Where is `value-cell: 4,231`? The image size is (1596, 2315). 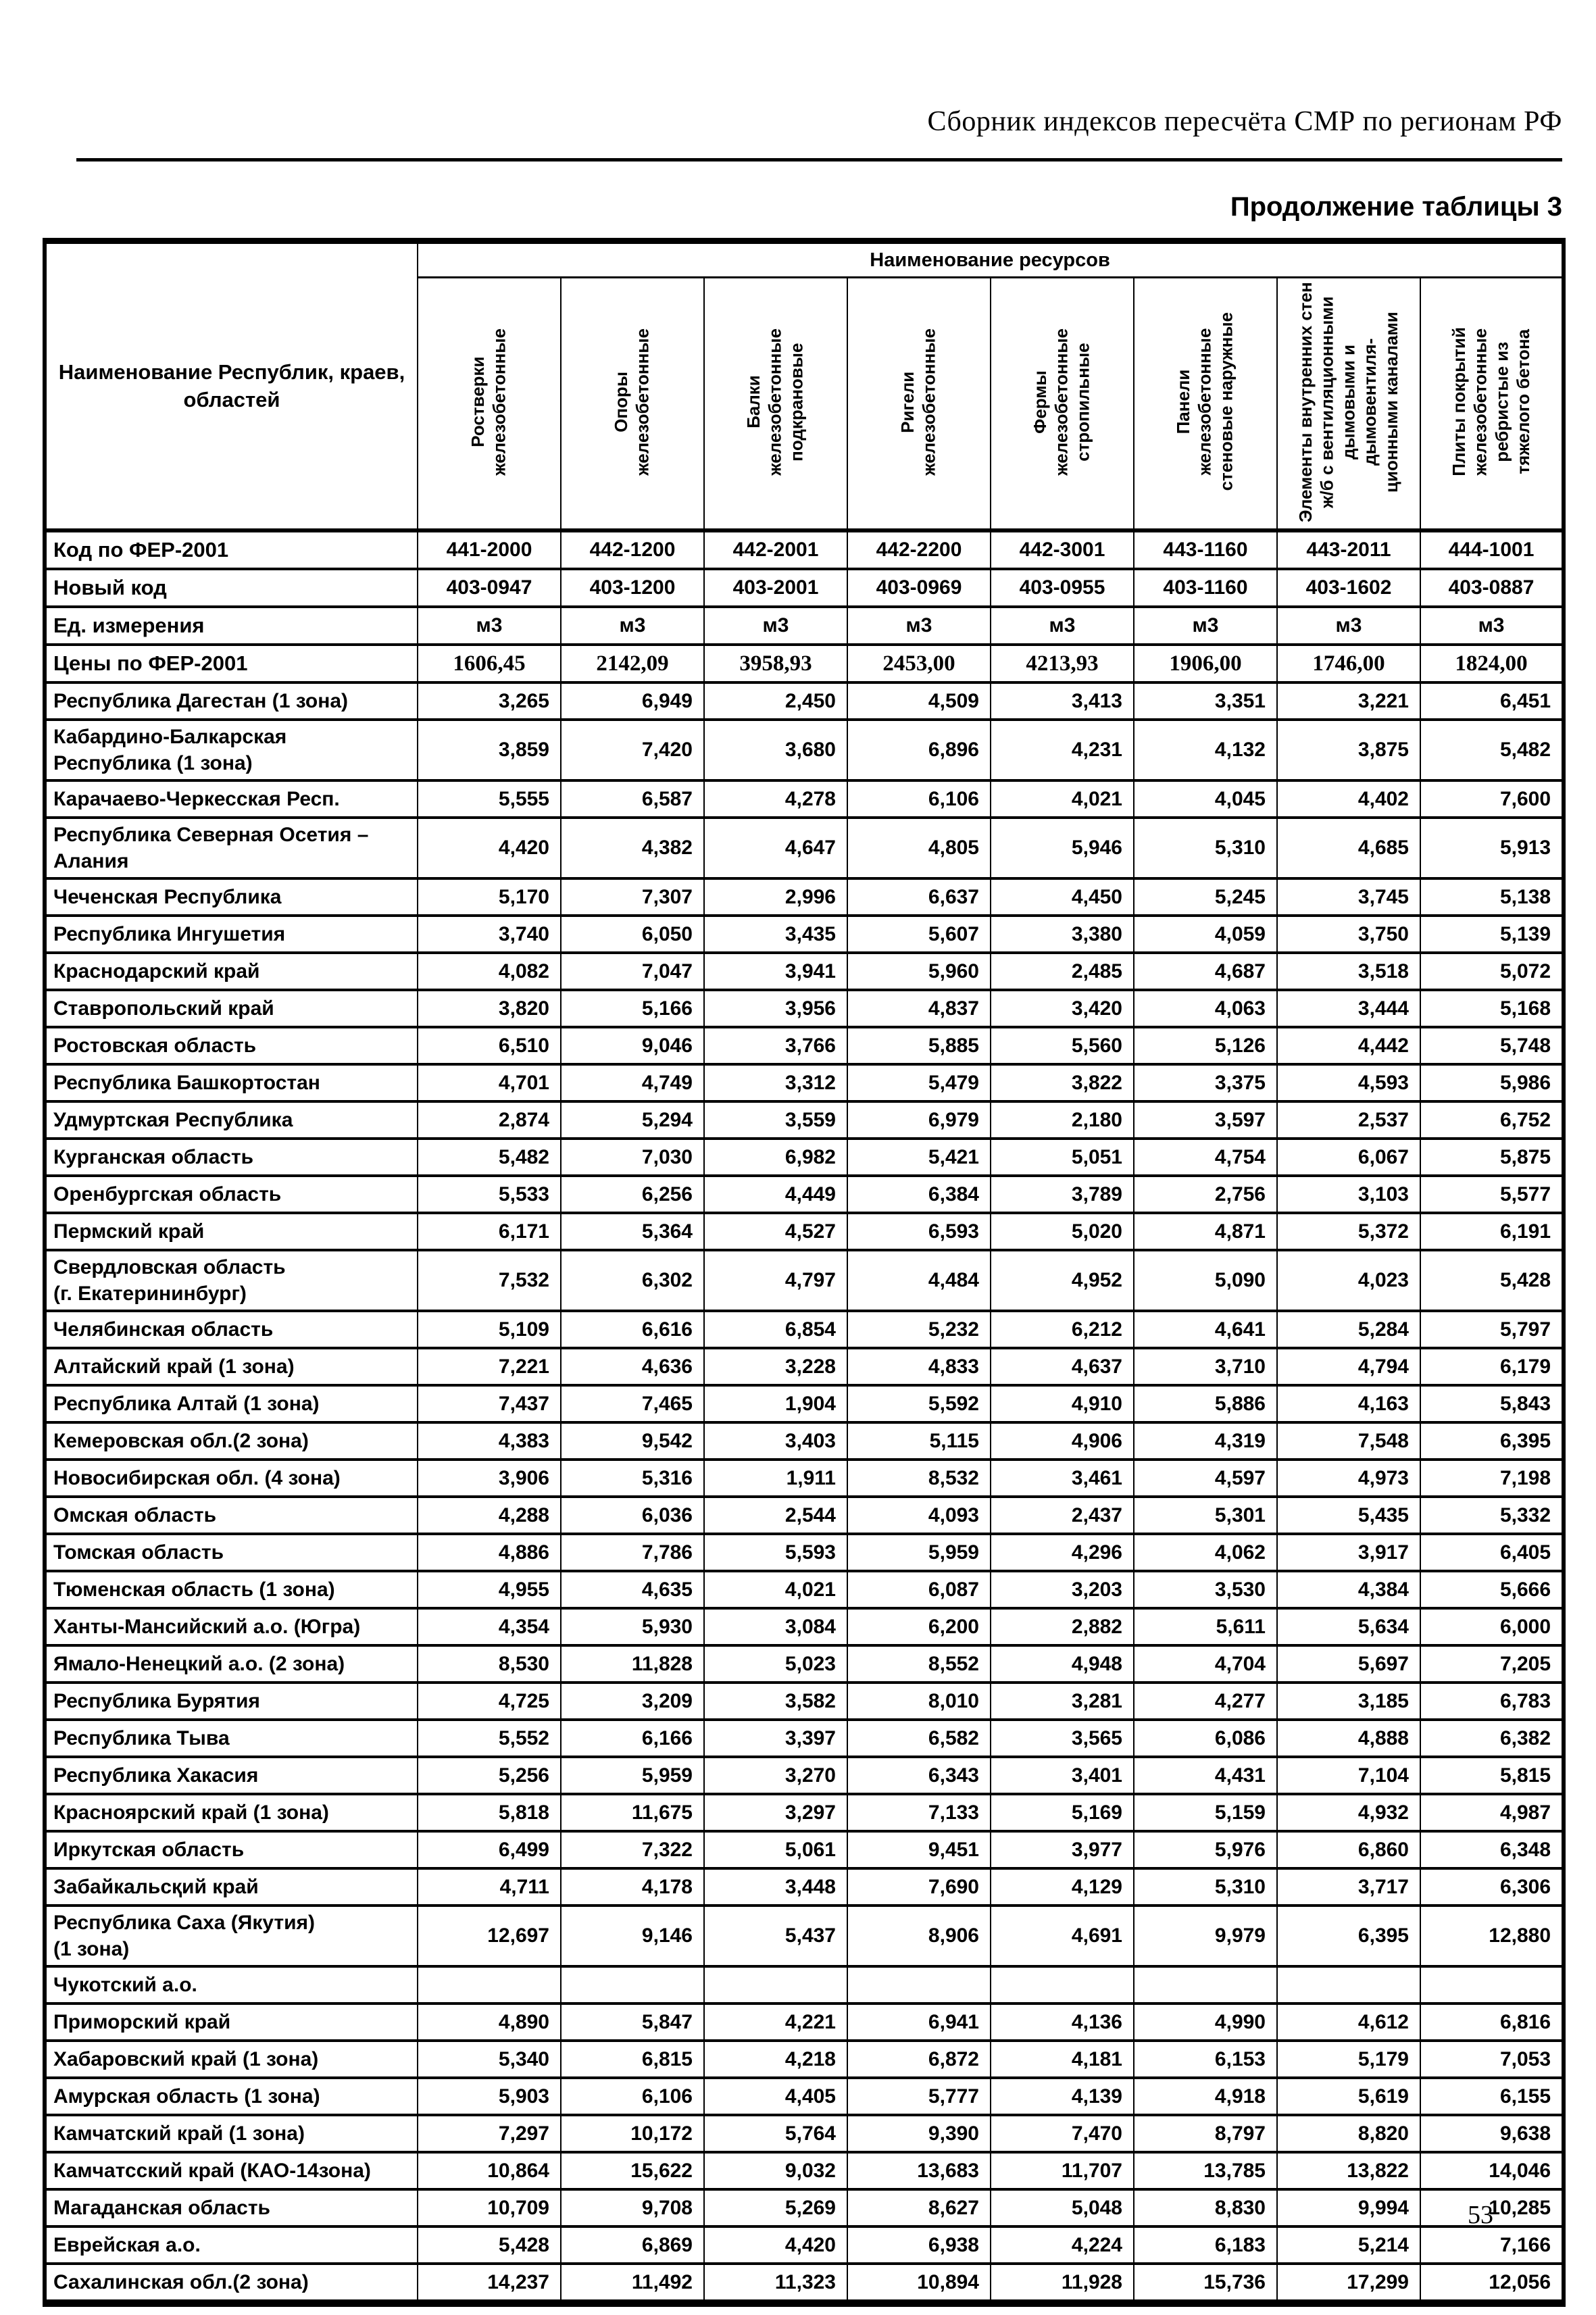
value-cell: 4,231 is located at coordinates (1062, 750).